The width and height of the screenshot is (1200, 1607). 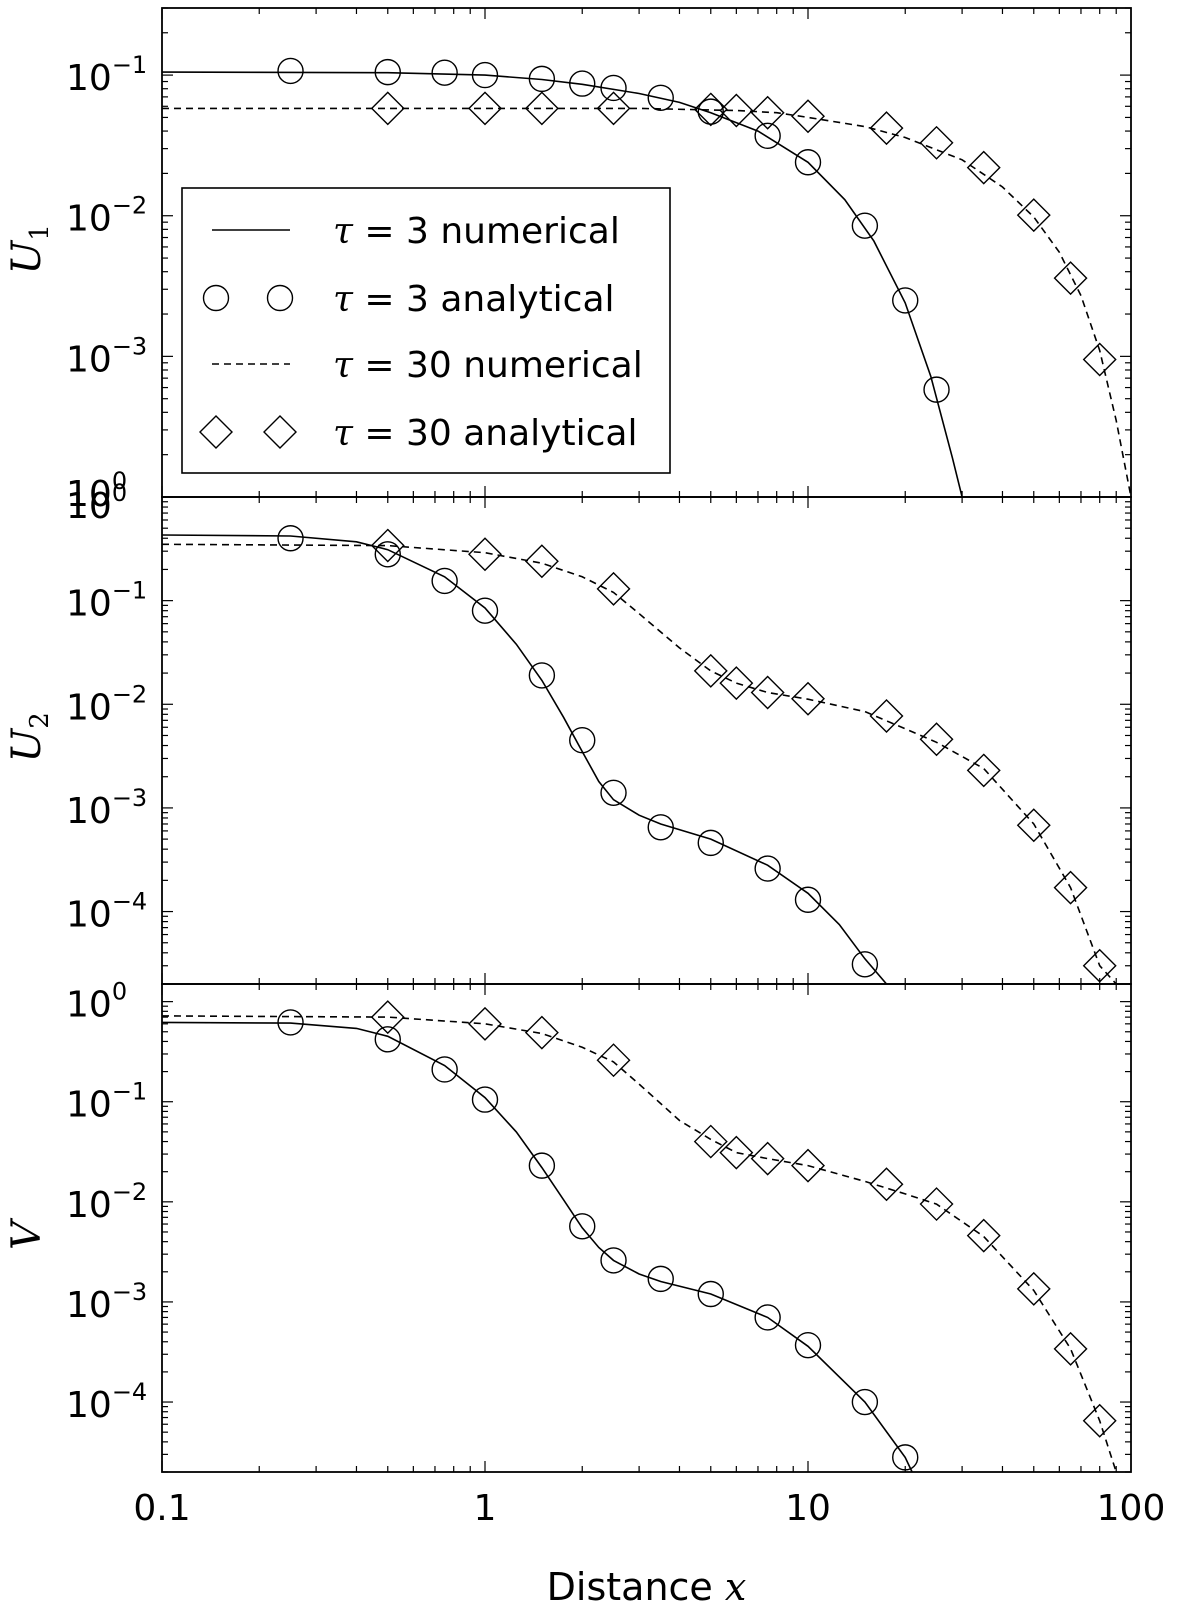 What do you see at coordinates (647, 1586) in the screenshot?
I see `x-axis-label: Distance x` at bounding box center [647, 1586].